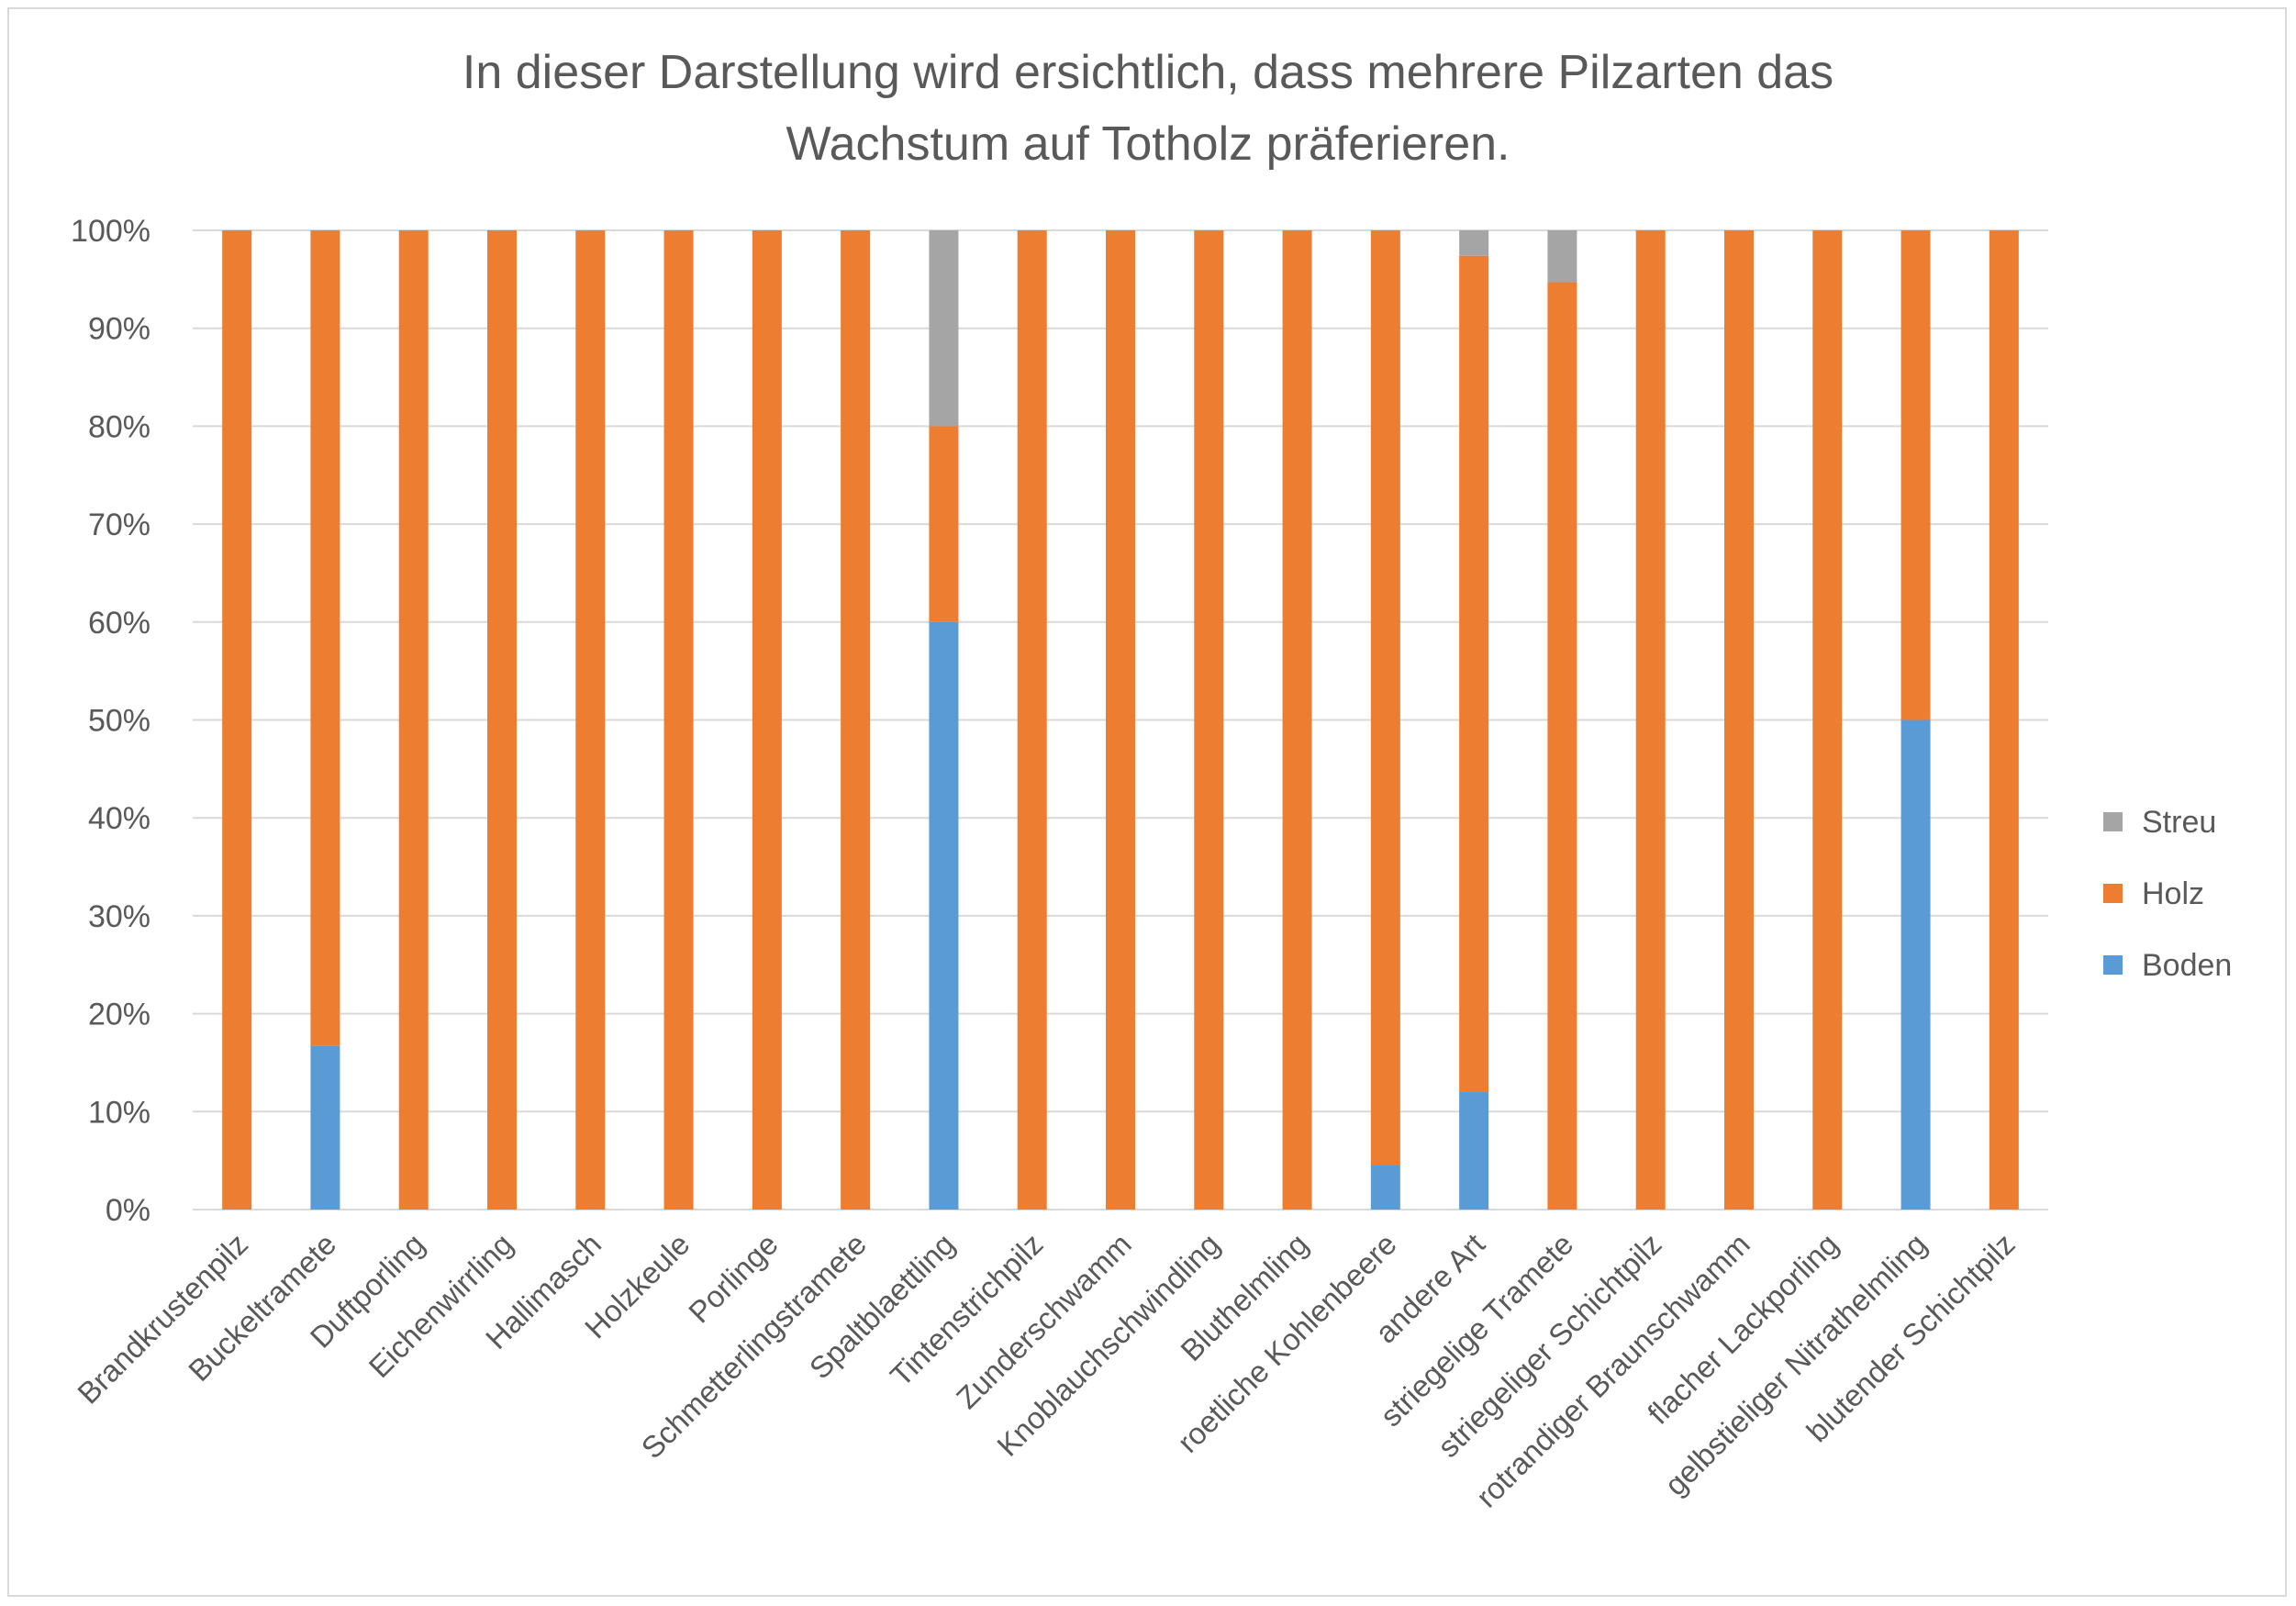 The width and height of the screenshot is (2296, 1606). Describe the element at coordinates (110, 231) in the screenshot. I see `y-tick-label: 100%` at that location.